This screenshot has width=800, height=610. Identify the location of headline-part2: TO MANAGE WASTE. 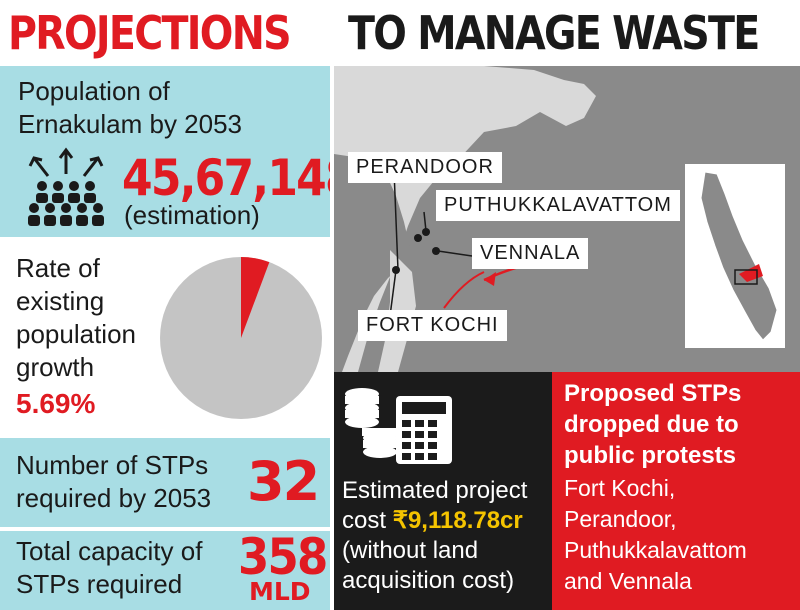
(554, 33).